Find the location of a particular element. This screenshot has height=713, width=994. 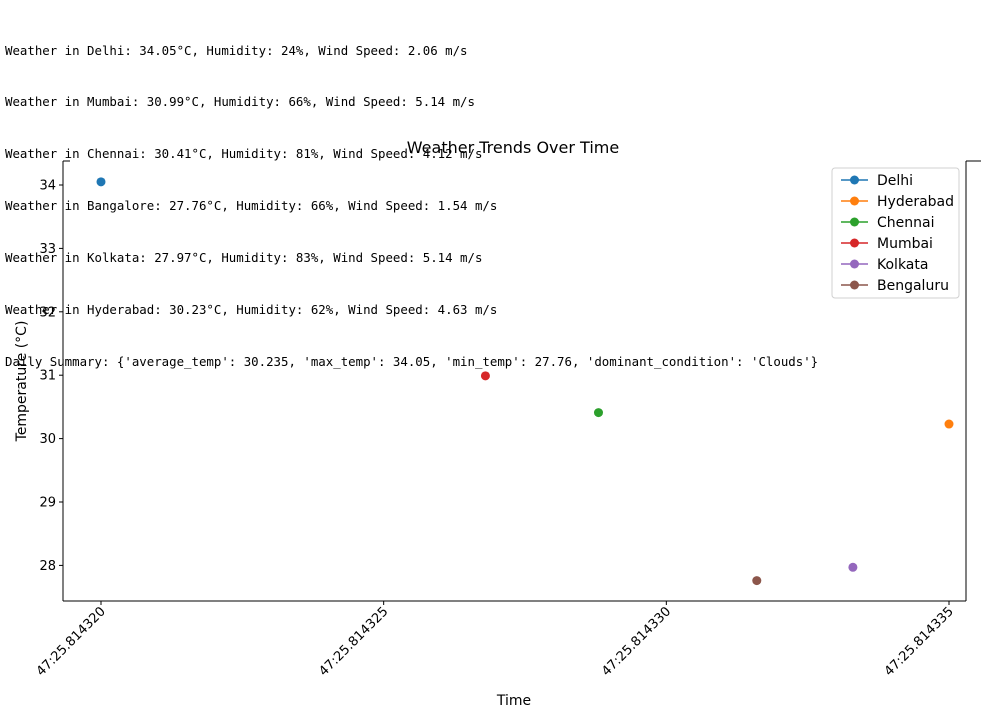

chart-title: Weather Trends Over Time is located at coordinates (513, 147).